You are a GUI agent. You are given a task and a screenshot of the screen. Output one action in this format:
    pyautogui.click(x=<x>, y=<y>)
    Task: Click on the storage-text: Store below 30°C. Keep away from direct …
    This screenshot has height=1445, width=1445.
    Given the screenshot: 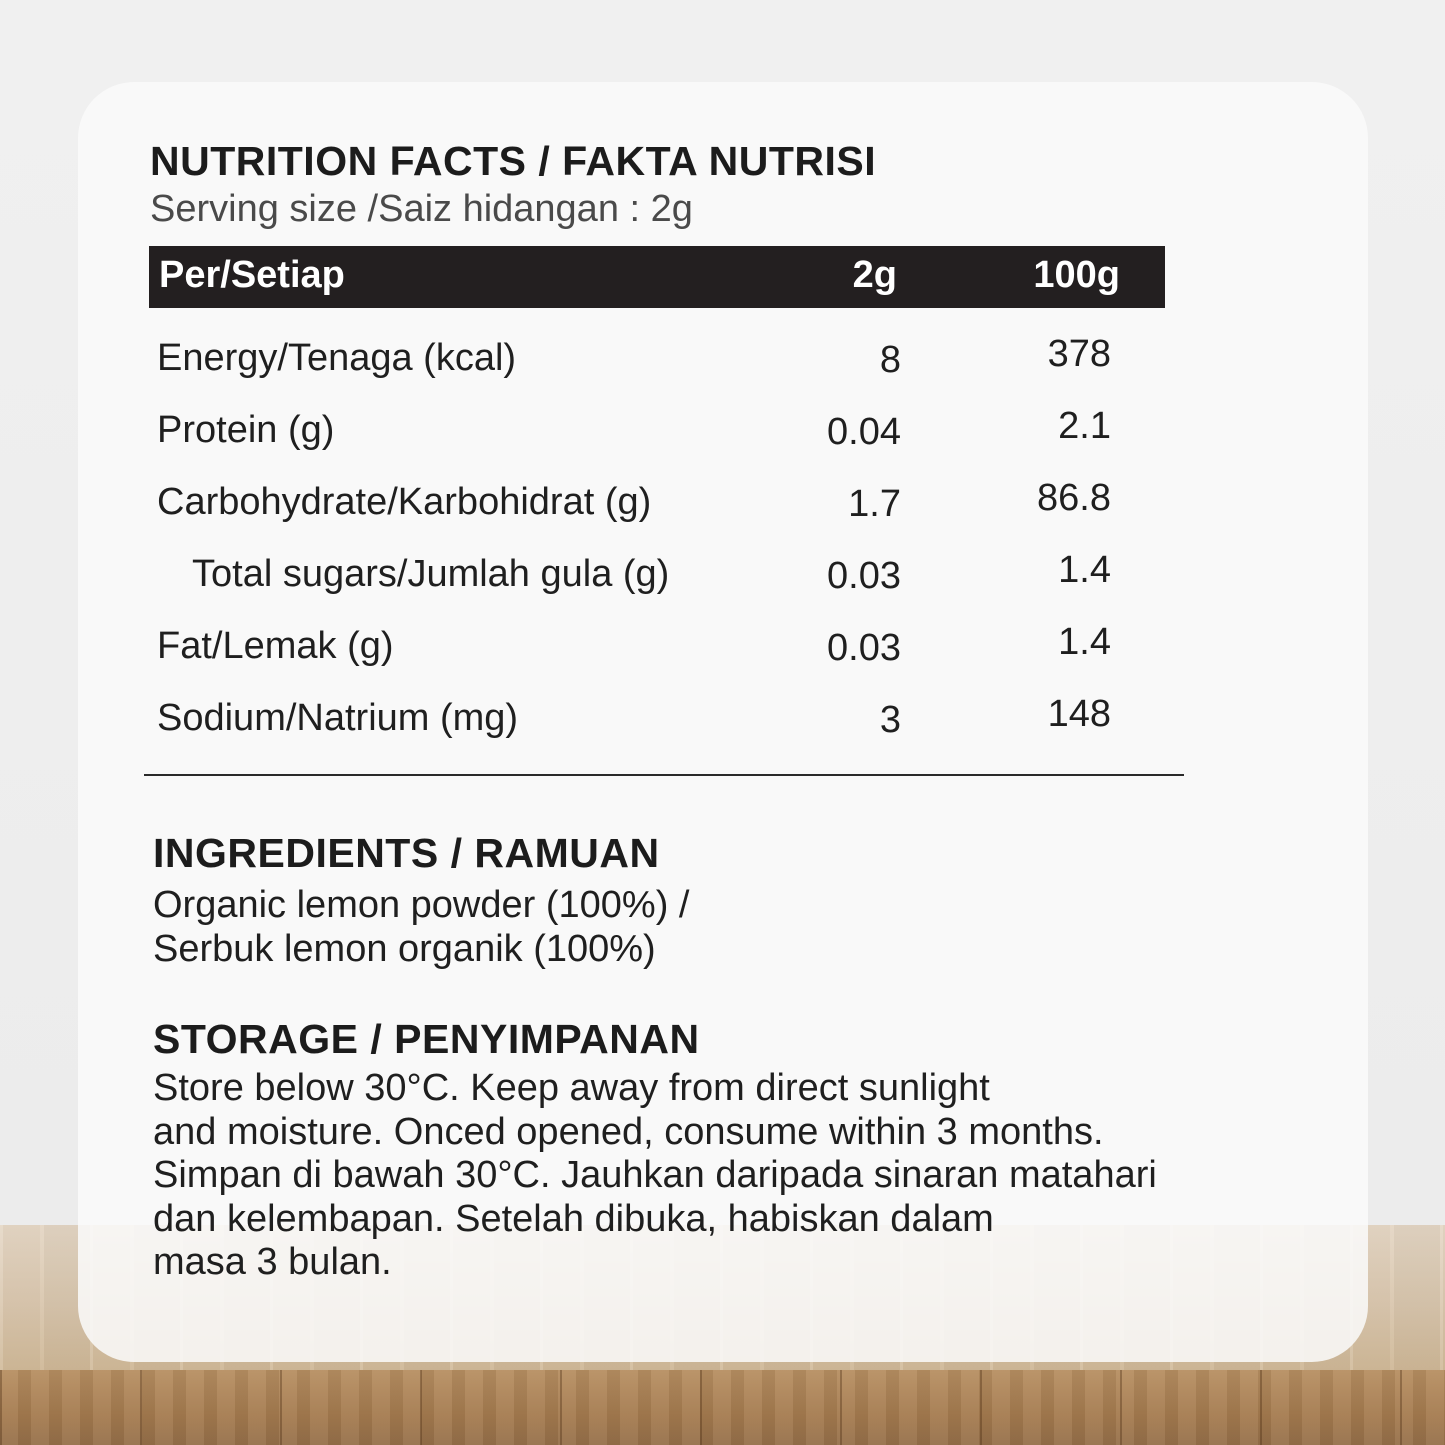 What is the action you would take?
    pyautogui.click(x=655, y=1176)
    